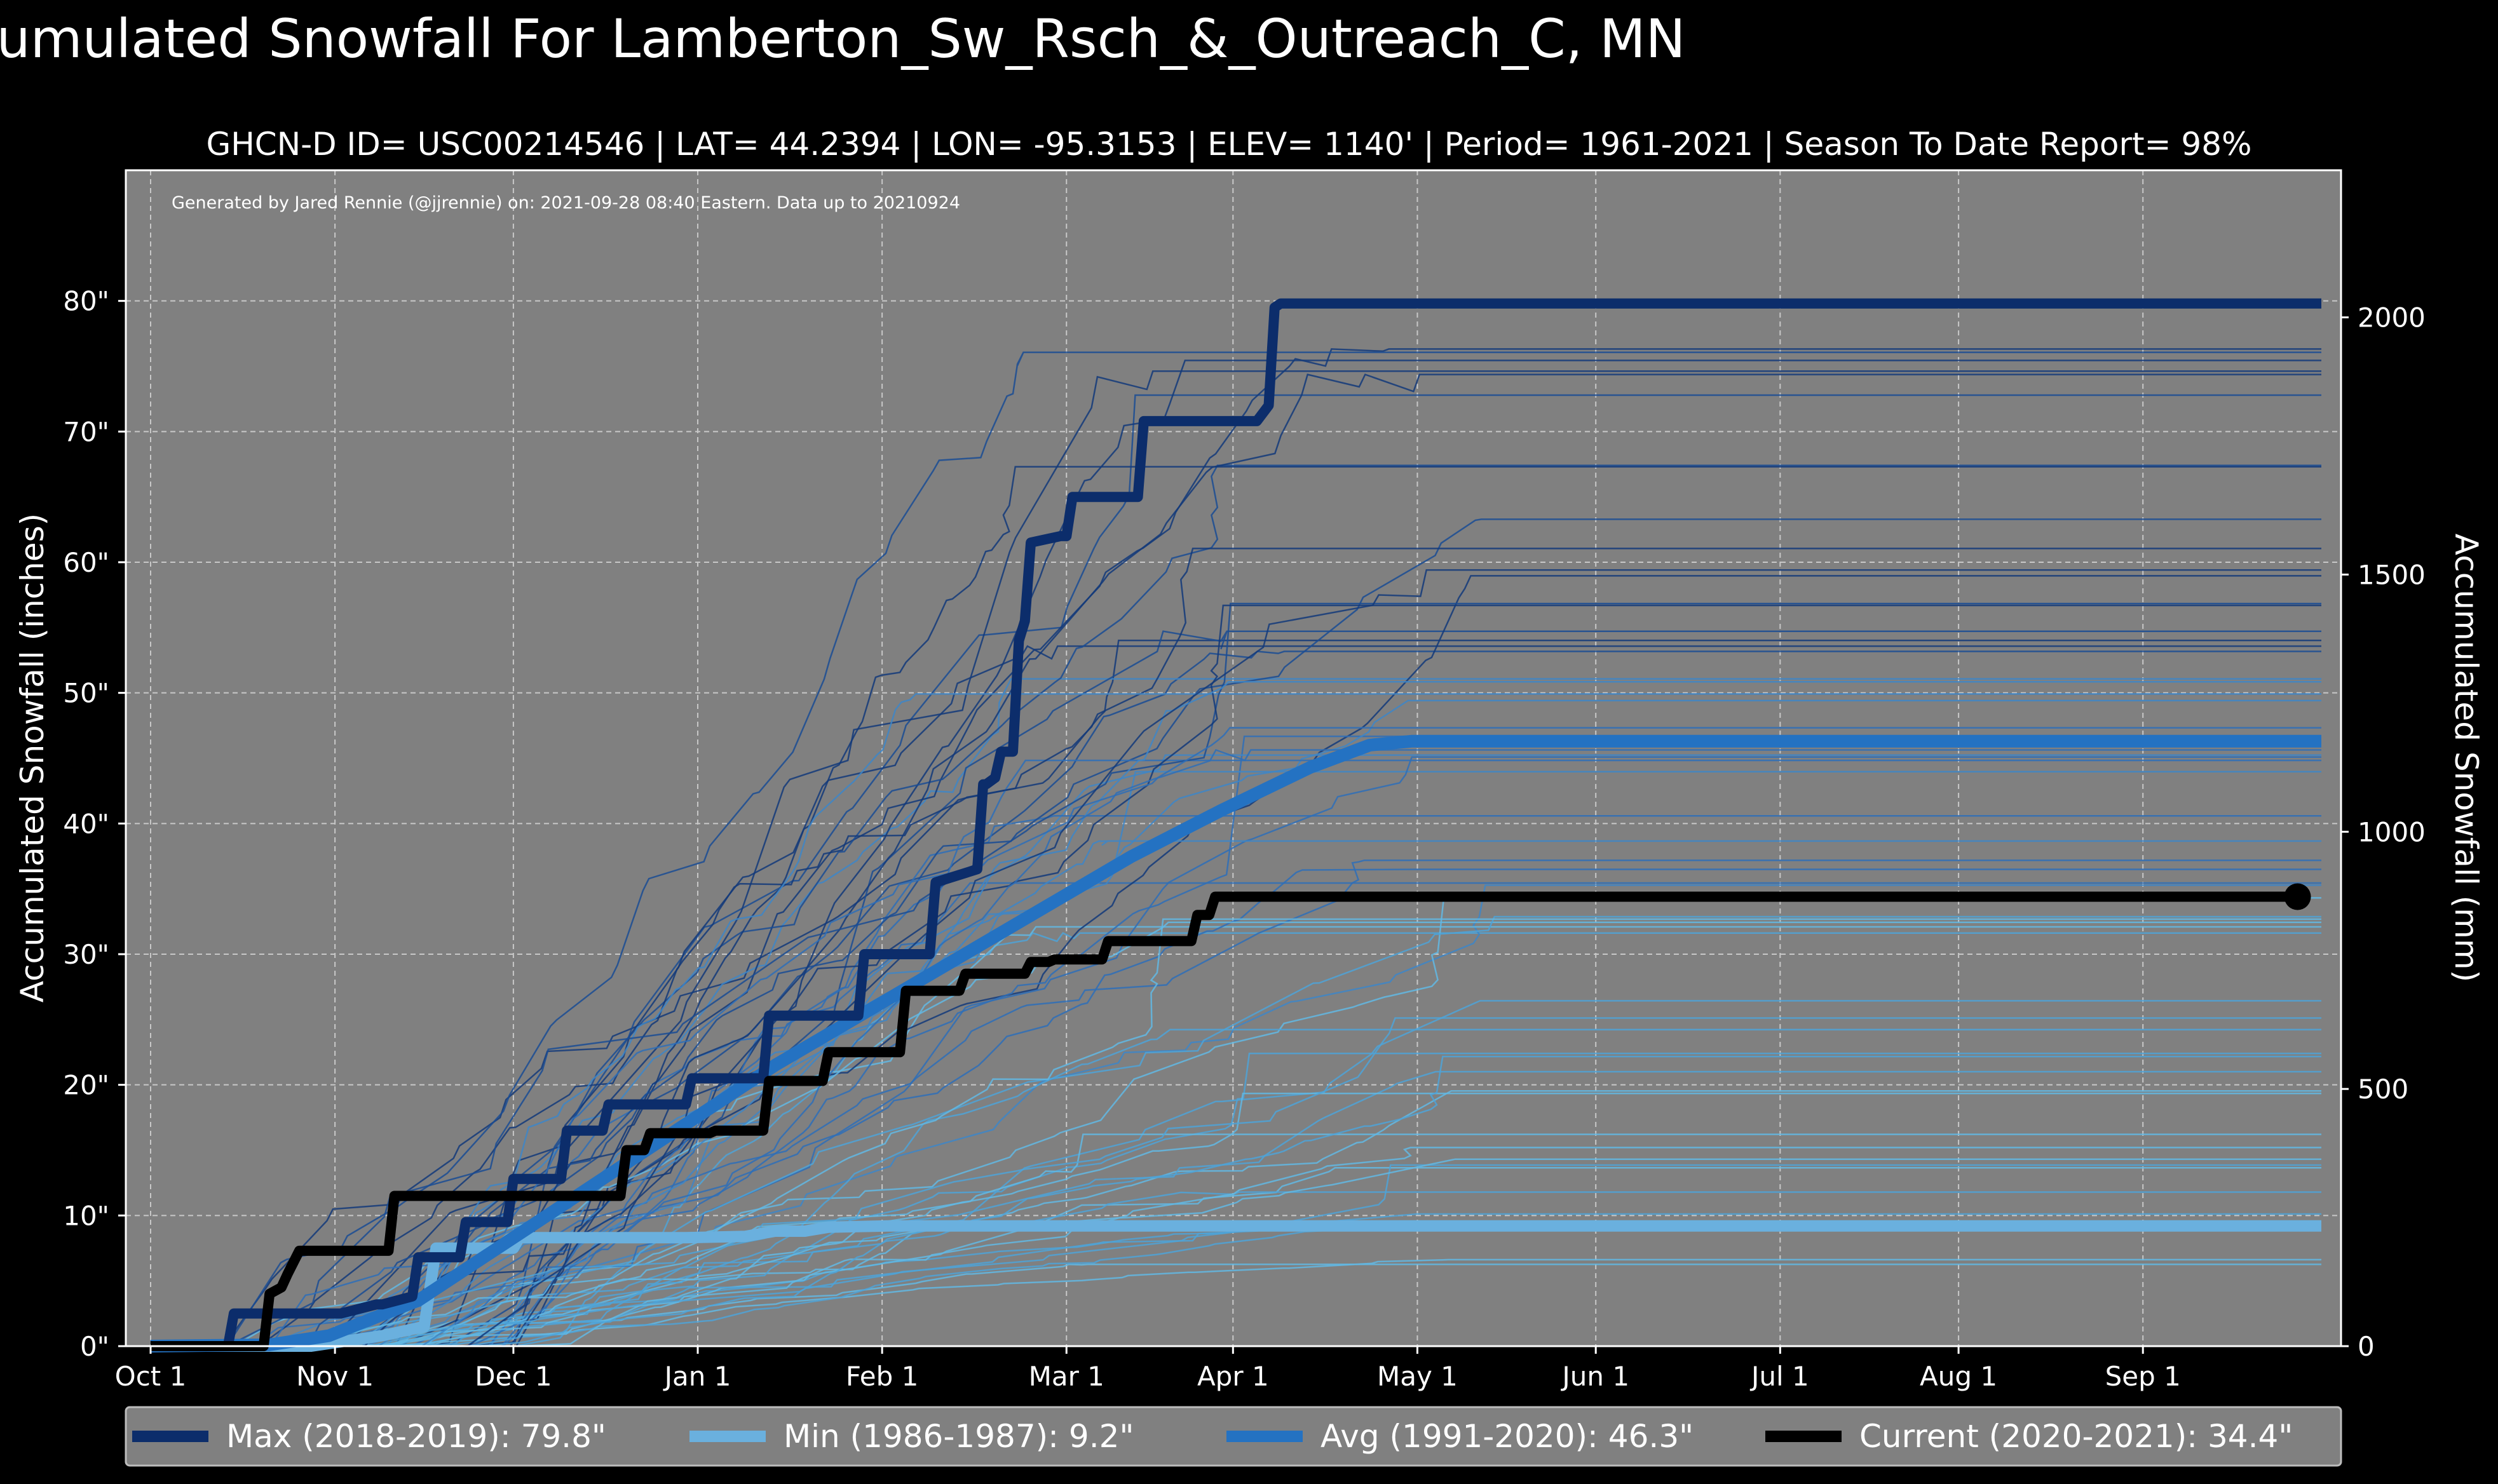  I want to click on y-right-tick-label: 2000, so click(2392, 318).